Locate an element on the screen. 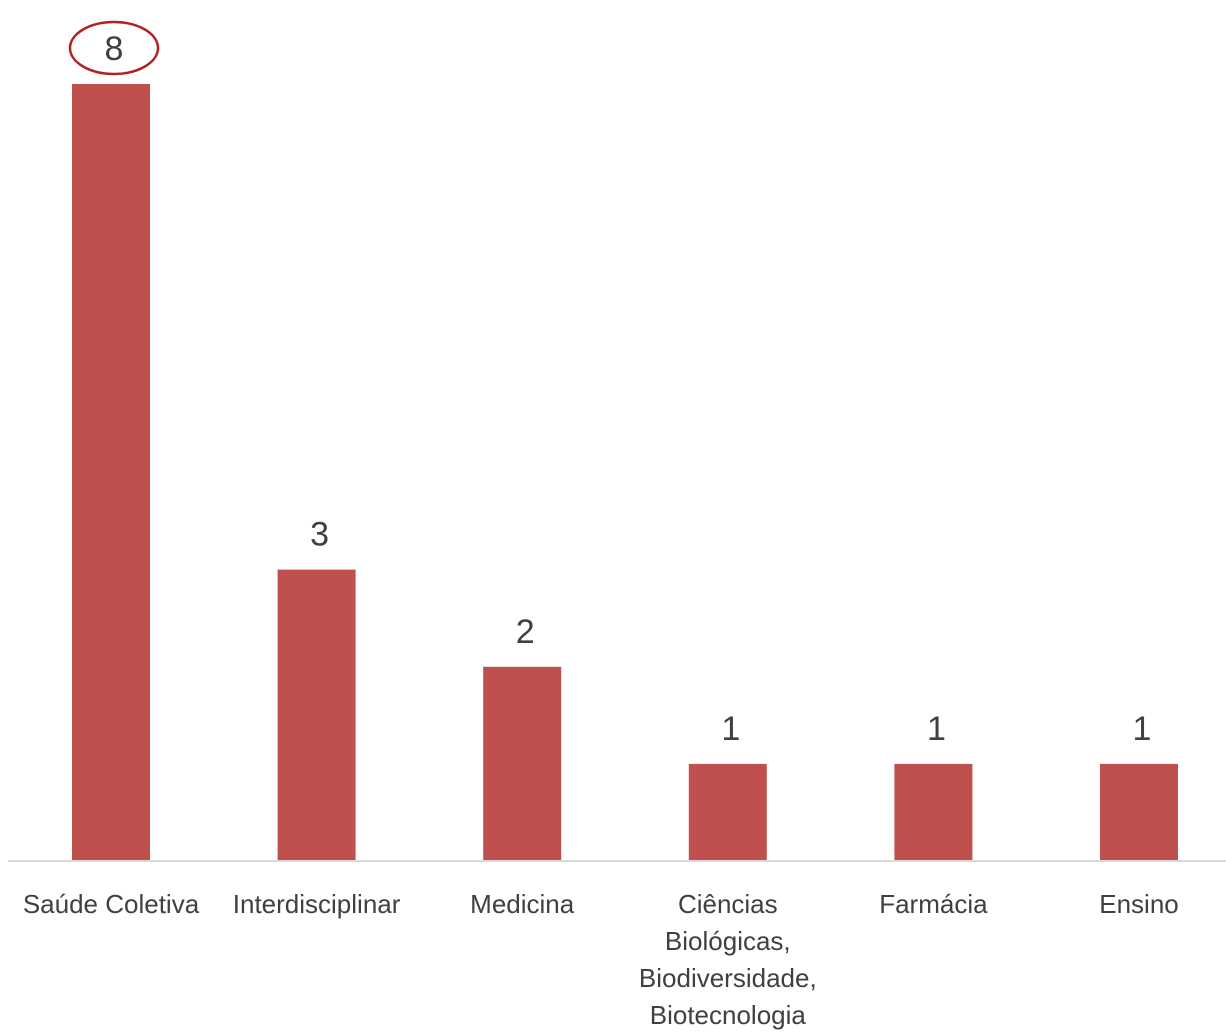 The width and height of the screenshot is (1226, 1034). category-label-line: Biotecnologia is located at coordinates (728, 1015).